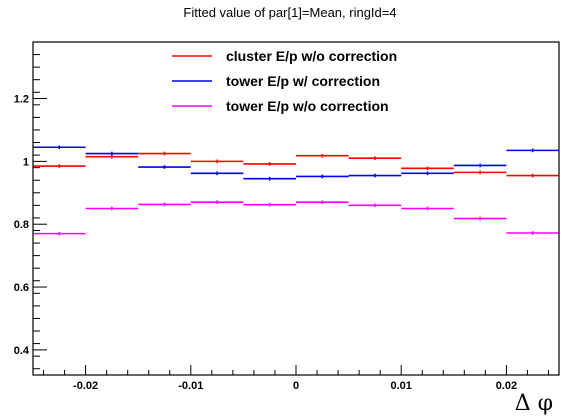 The width and height of the screenshot is (571, 417). What do you see at coordinates (85, 386) in the screenshot?
I see `x-tick-label: -0.02` at bounding box center [85, 386].